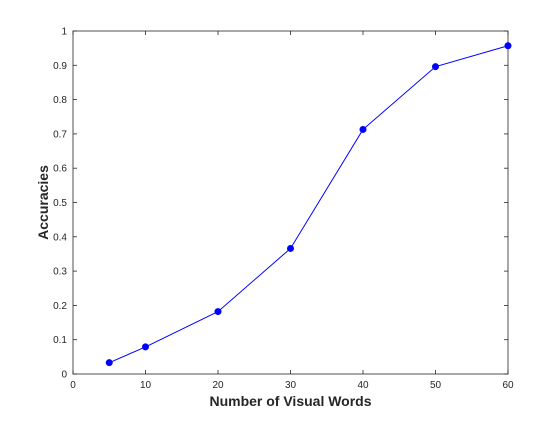 Image resolution: width=560 pixels, height=425 pixels. I want to click on y-tick-label: 0.7, so click(60, 134).